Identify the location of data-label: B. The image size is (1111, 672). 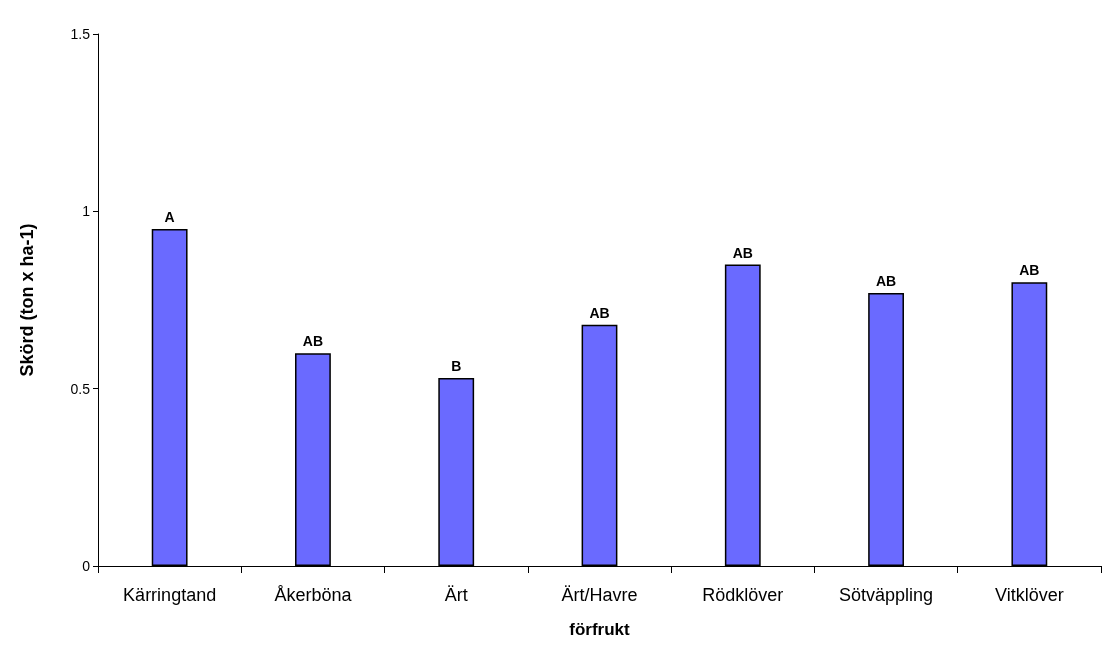
(456, 366).